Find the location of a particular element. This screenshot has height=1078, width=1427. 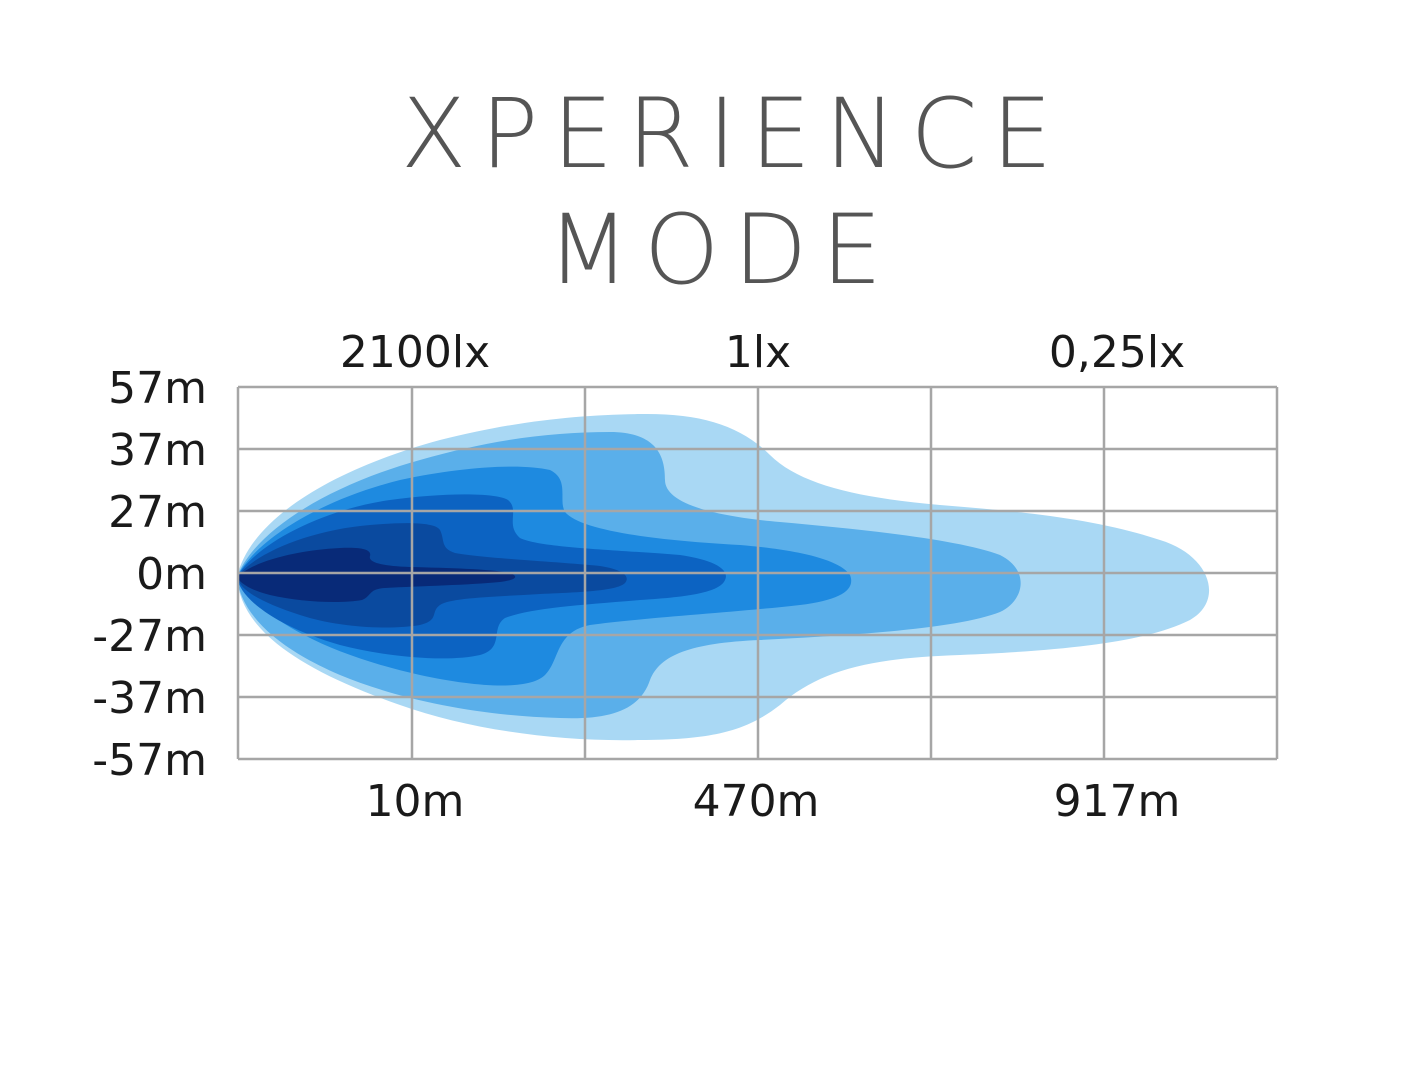

y-axis-labels: 57m 37m 27m 0m -27m -37m -57m is located at coordinates (149, 574).